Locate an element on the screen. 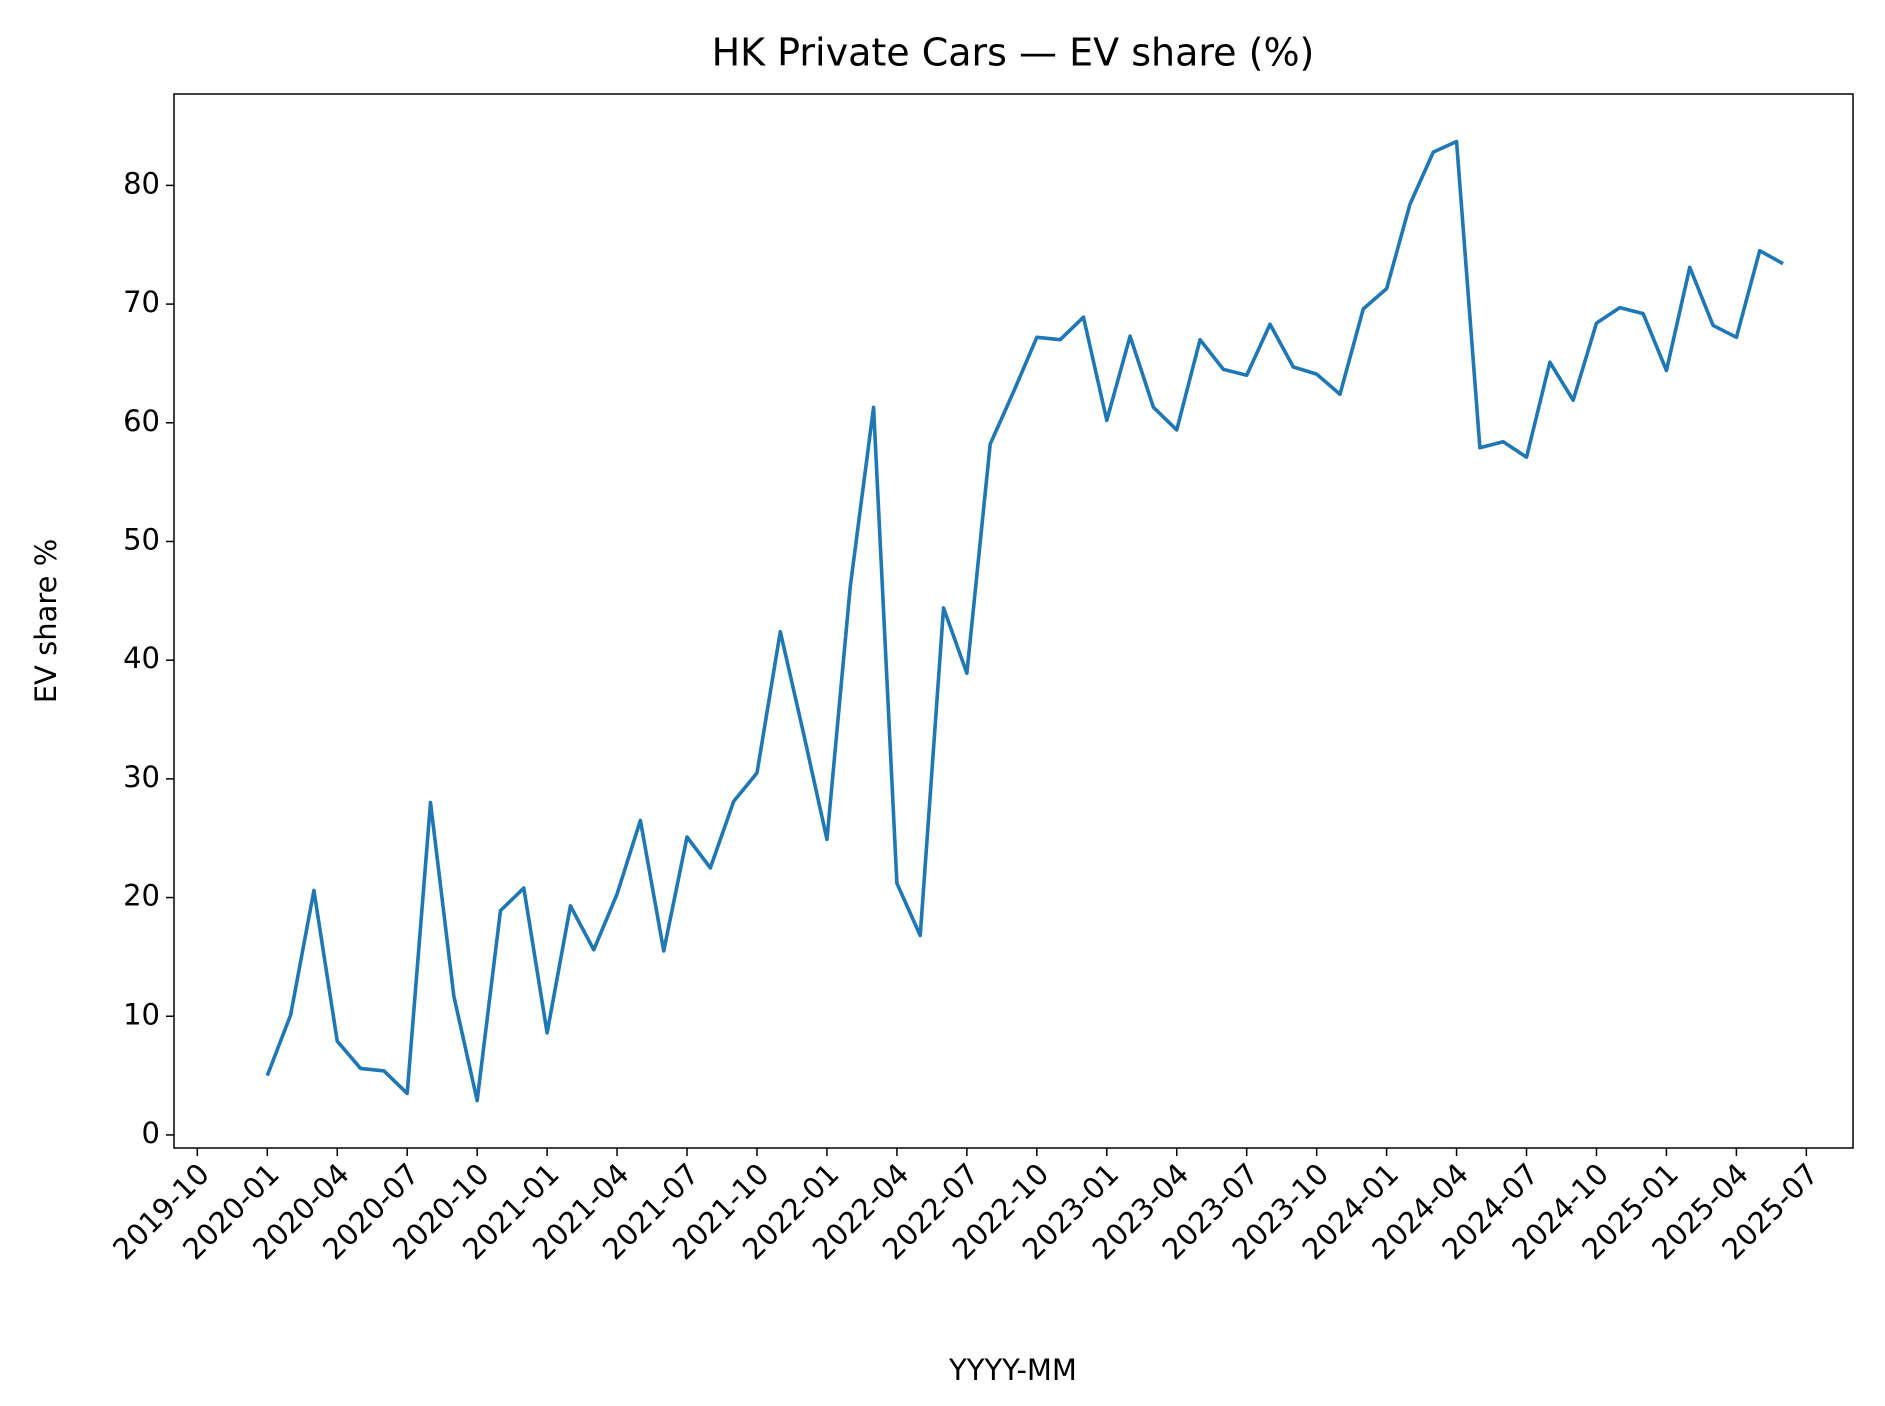 Image resolution: width=1885 pixels, height=1406 pixels. y-tick-label: 40 is located at coordinates (141, 658).